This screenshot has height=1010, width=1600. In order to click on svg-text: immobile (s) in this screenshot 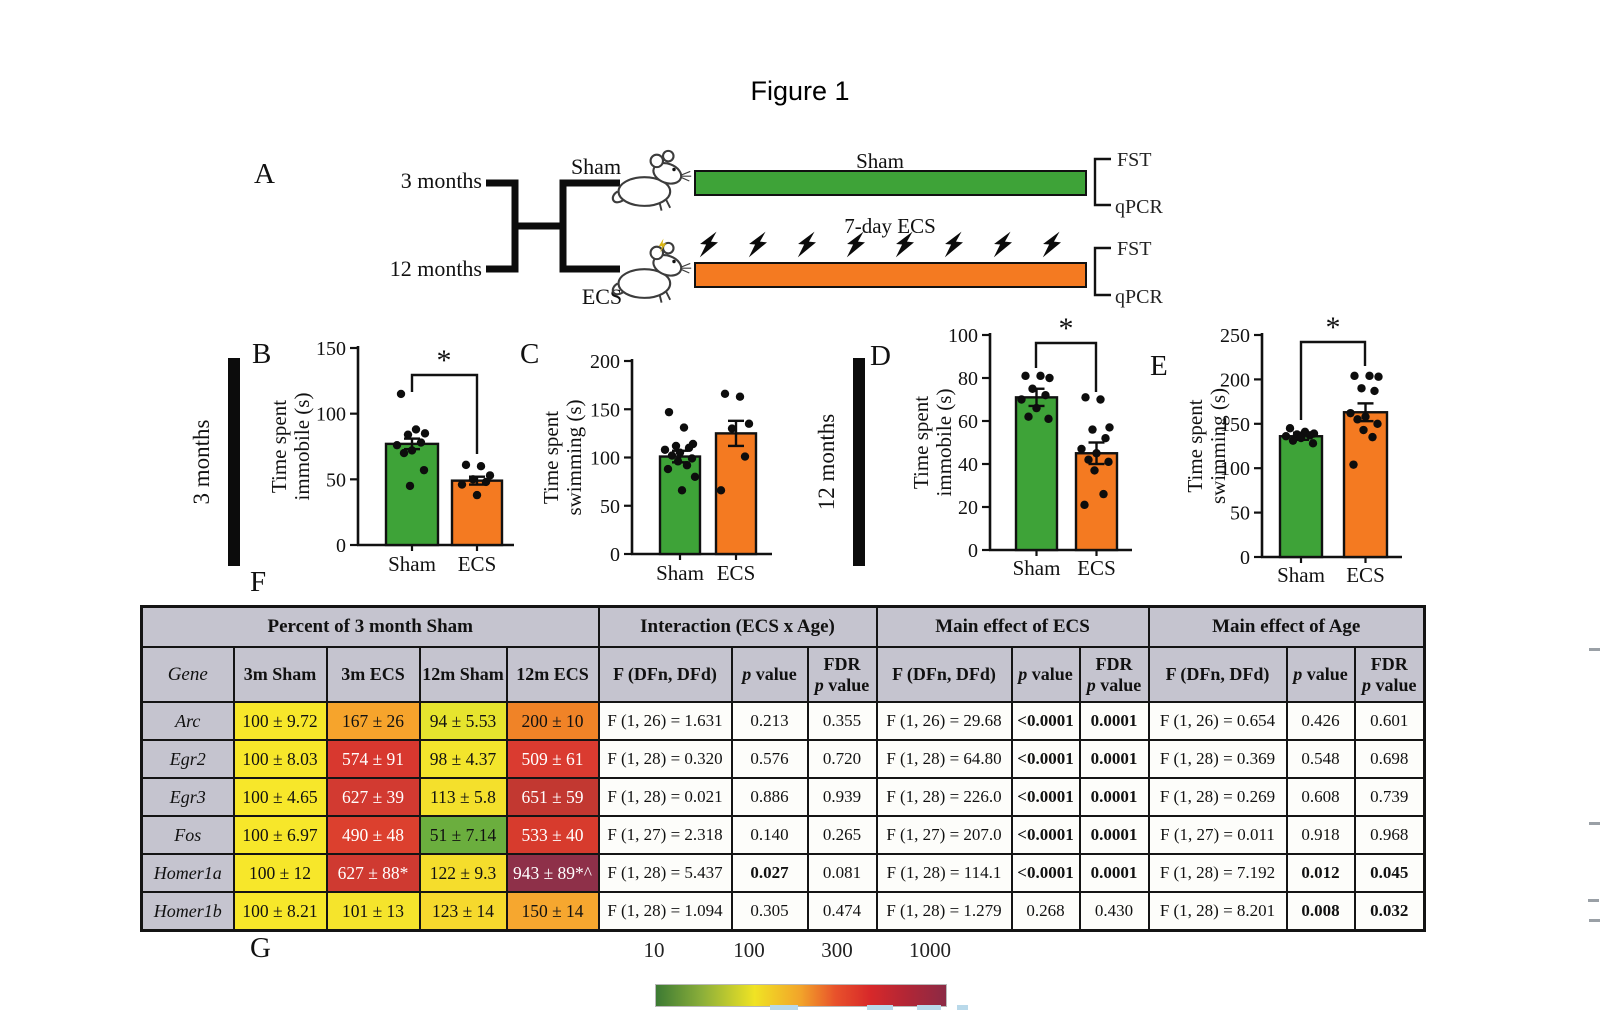, I will do `click(302, 447)`.